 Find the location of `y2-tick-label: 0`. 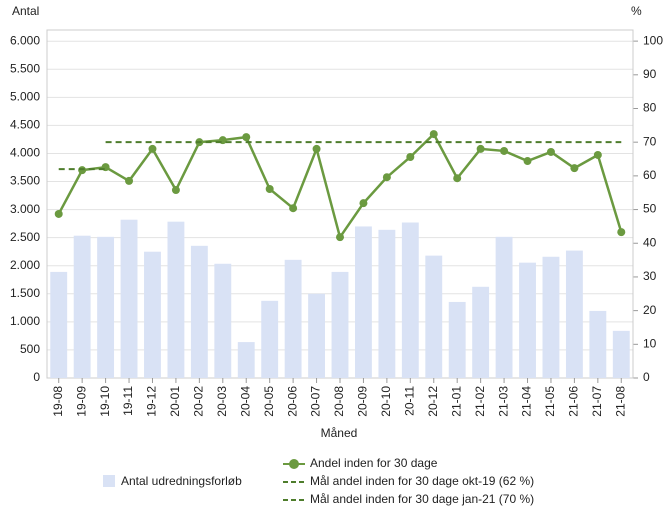

y2-tick-label: 0 is located at coordinates (646, 377).